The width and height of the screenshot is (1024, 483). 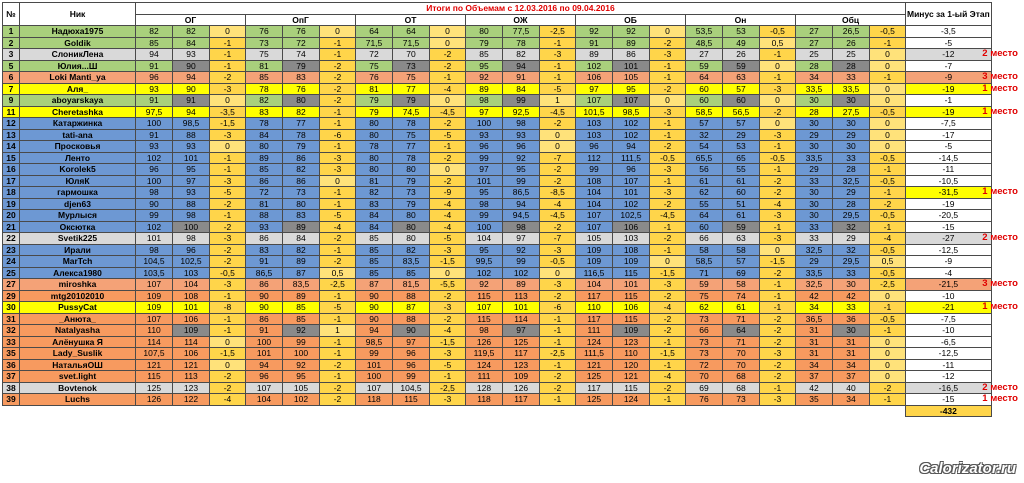 I want to click on cell-value: 32, so click(x=851, y=249).